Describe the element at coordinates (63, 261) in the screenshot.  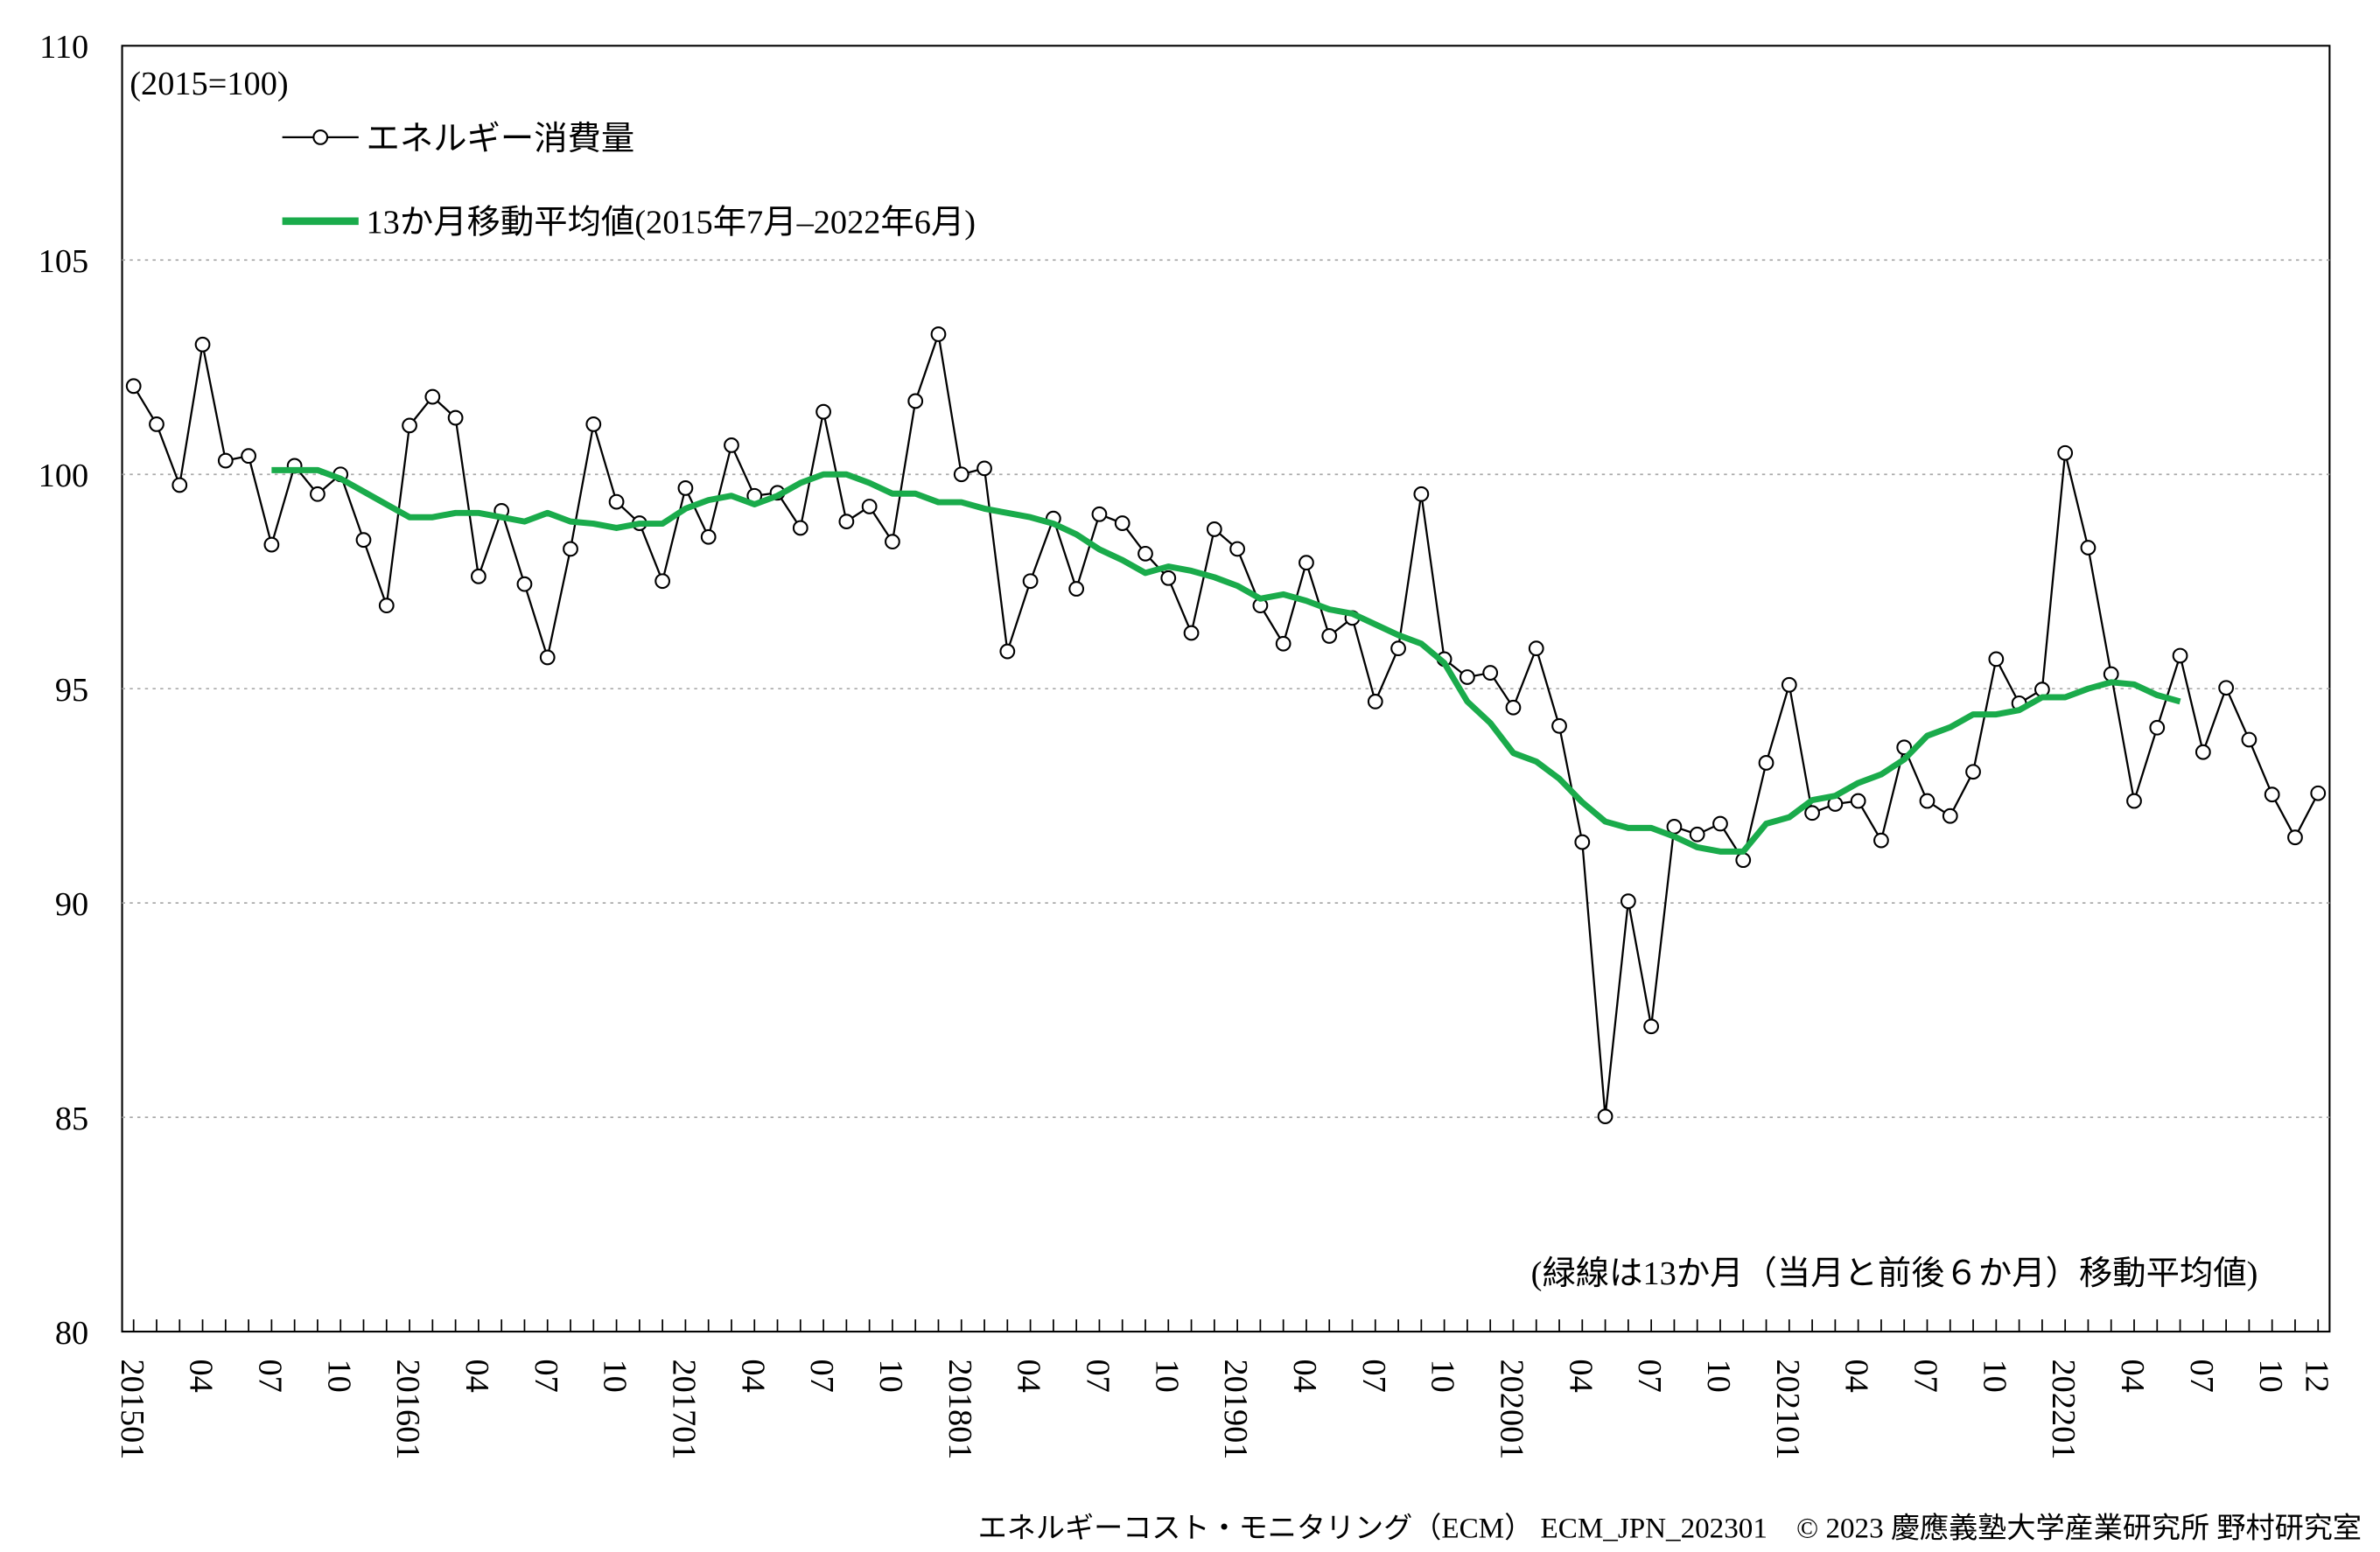
I see `y-tick-label: 105` at that location.